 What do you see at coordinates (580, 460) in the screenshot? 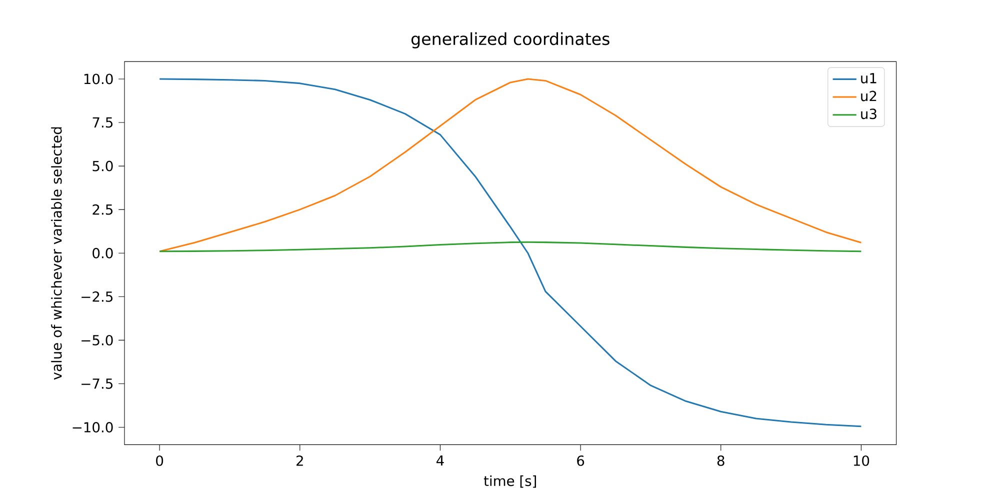
I see `x-tick-label: 6` at bounding box center [580, 460].